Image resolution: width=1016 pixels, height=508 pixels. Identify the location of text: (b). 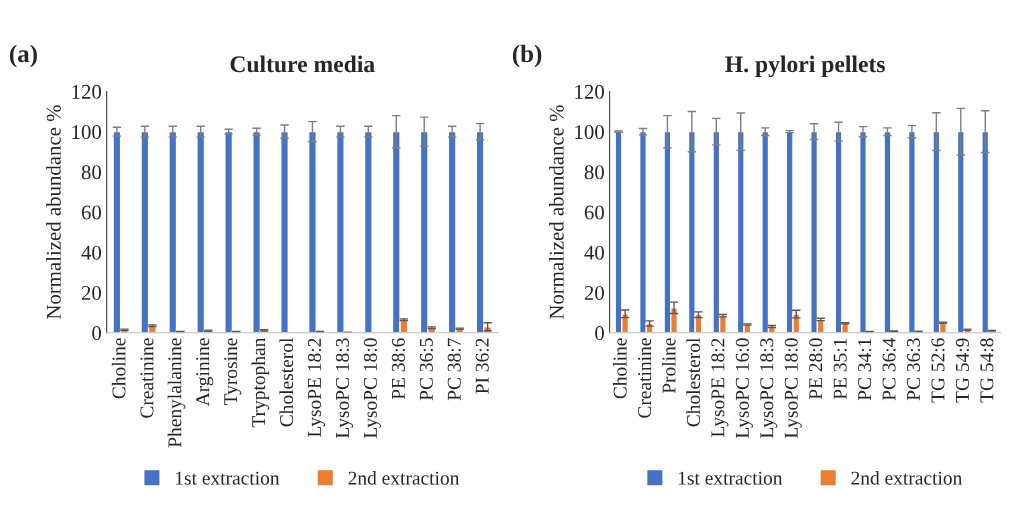
(527, 56).